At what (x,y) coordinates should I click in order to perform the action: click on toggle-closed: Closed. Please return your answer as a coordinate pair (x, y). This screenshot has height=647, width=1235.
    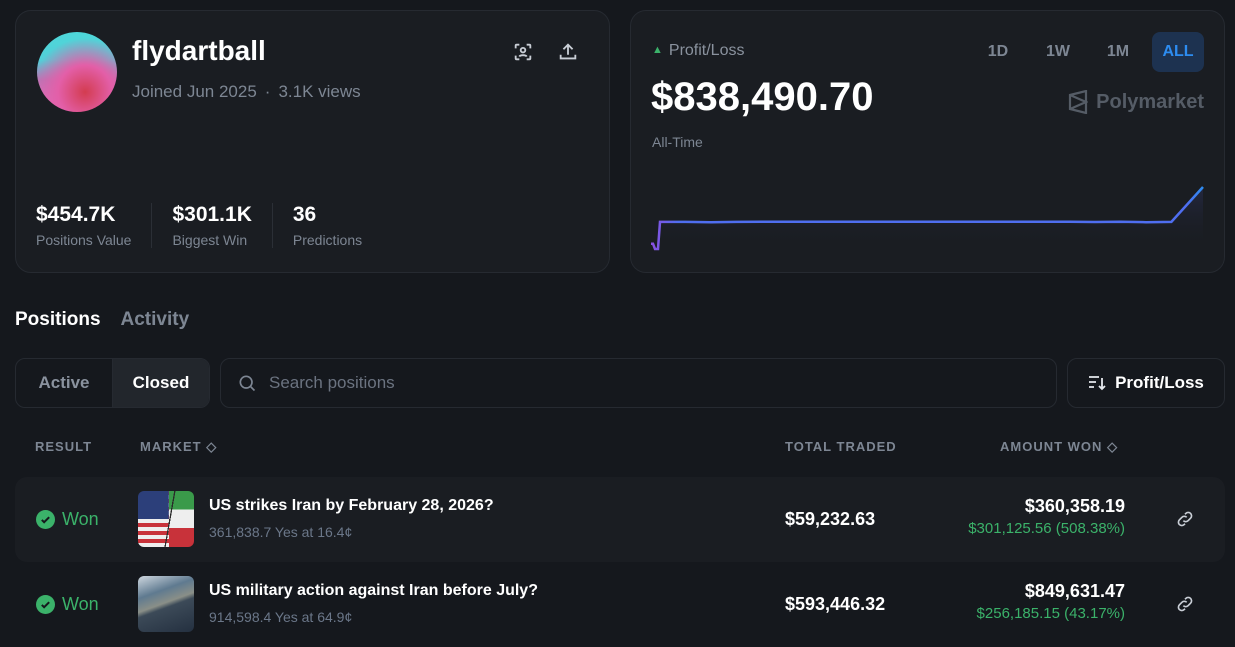
    Looking at the image, I should click on (160, 383).